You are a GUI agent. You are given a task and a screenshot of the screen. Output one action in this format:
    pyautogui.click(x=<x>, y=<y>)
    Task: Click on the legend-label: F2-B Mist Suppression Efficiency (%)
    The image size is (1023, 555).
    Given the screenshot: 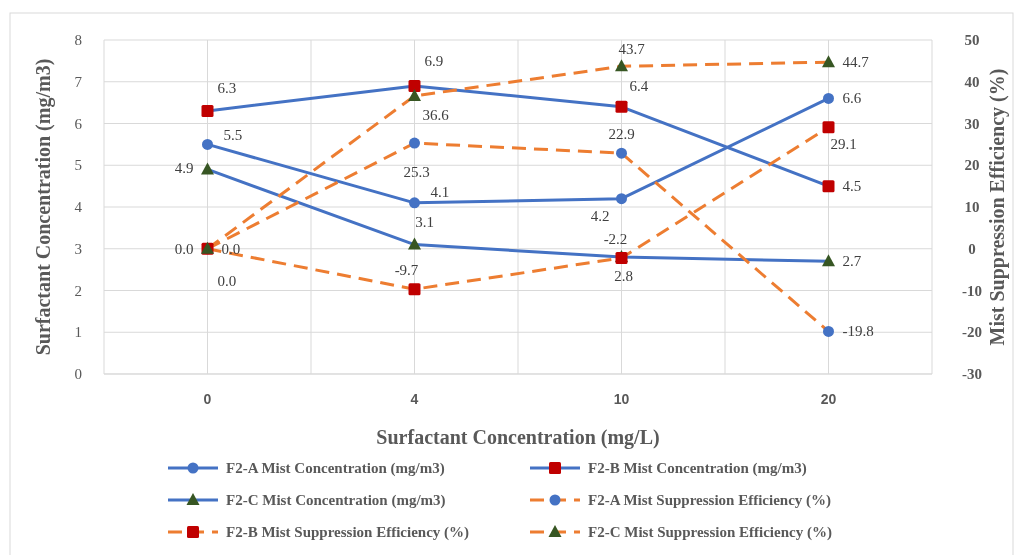 What is the action you would take?
    pyautogui.click(x=348, y=532)
    